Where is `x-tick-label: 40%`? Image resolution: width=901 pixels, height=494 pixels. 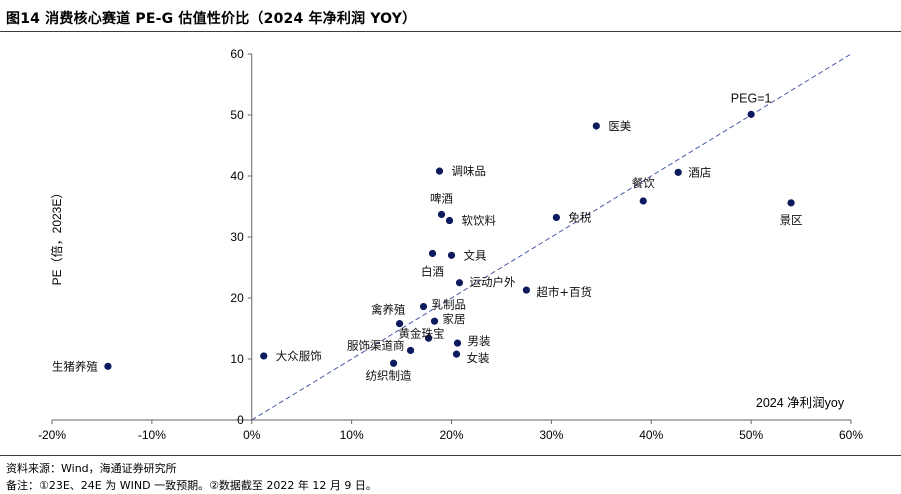 x-tick-label: 40% is located at coordinates (651, 435).